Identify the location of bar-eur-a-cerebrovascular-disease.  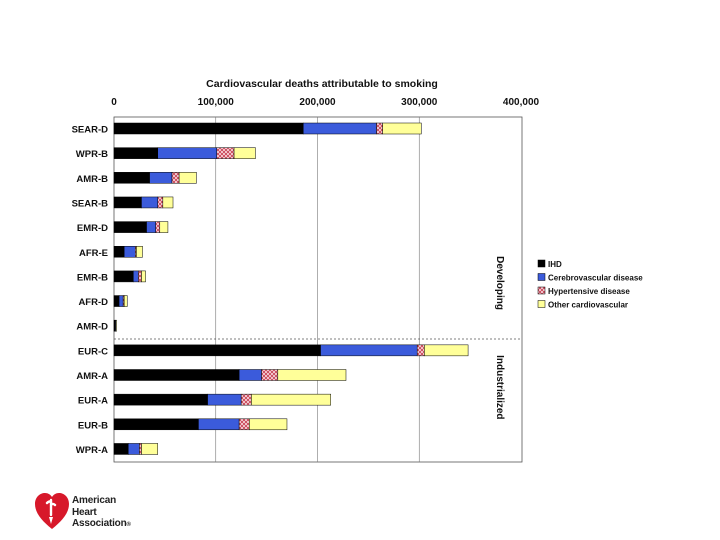
(224, 399).